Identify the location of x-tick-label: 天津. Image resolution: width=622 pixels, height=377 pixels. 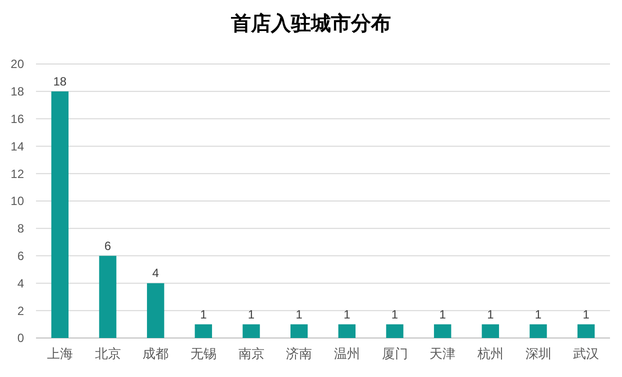
(443, 353).